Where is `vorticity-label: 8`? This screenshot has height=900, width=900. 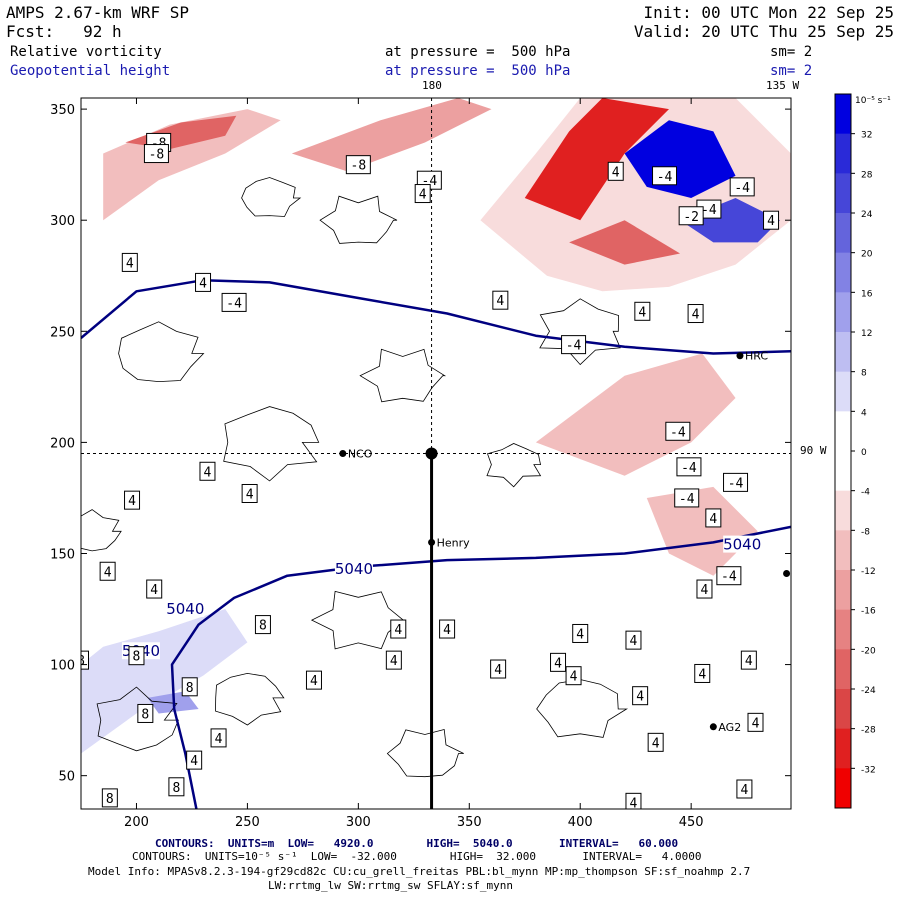
vorticity-label: 8 is located at coordinates (145, 714).